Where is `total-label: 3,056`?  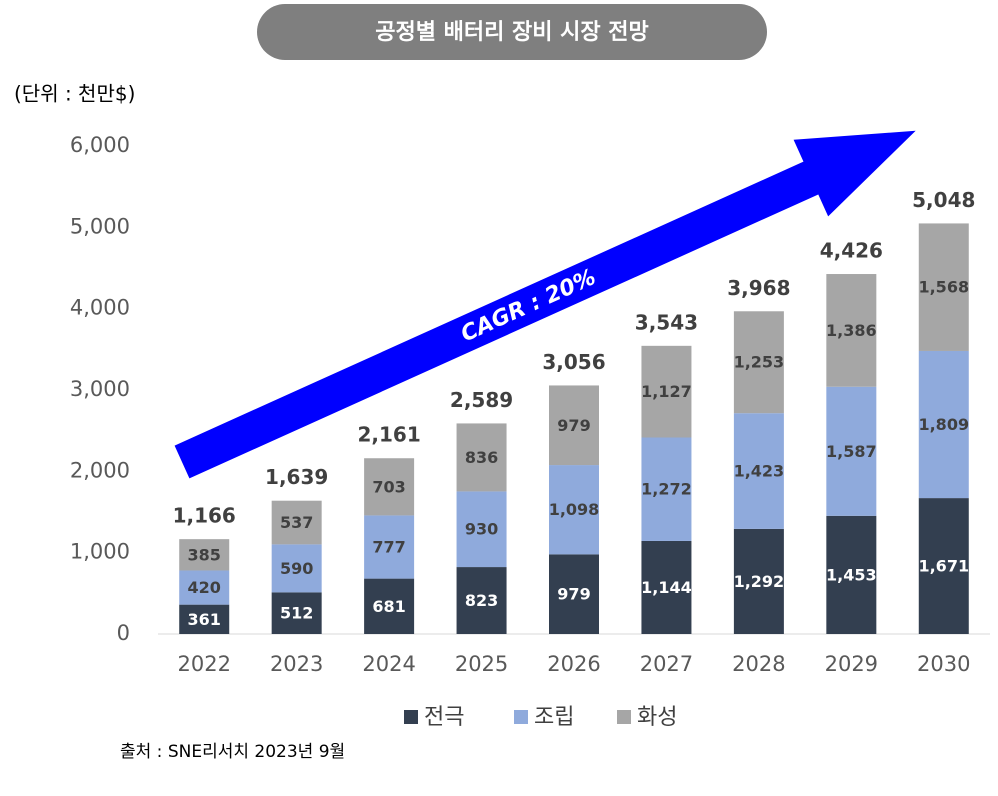 total-label: 3,056 is located at coordinates (573, 362).